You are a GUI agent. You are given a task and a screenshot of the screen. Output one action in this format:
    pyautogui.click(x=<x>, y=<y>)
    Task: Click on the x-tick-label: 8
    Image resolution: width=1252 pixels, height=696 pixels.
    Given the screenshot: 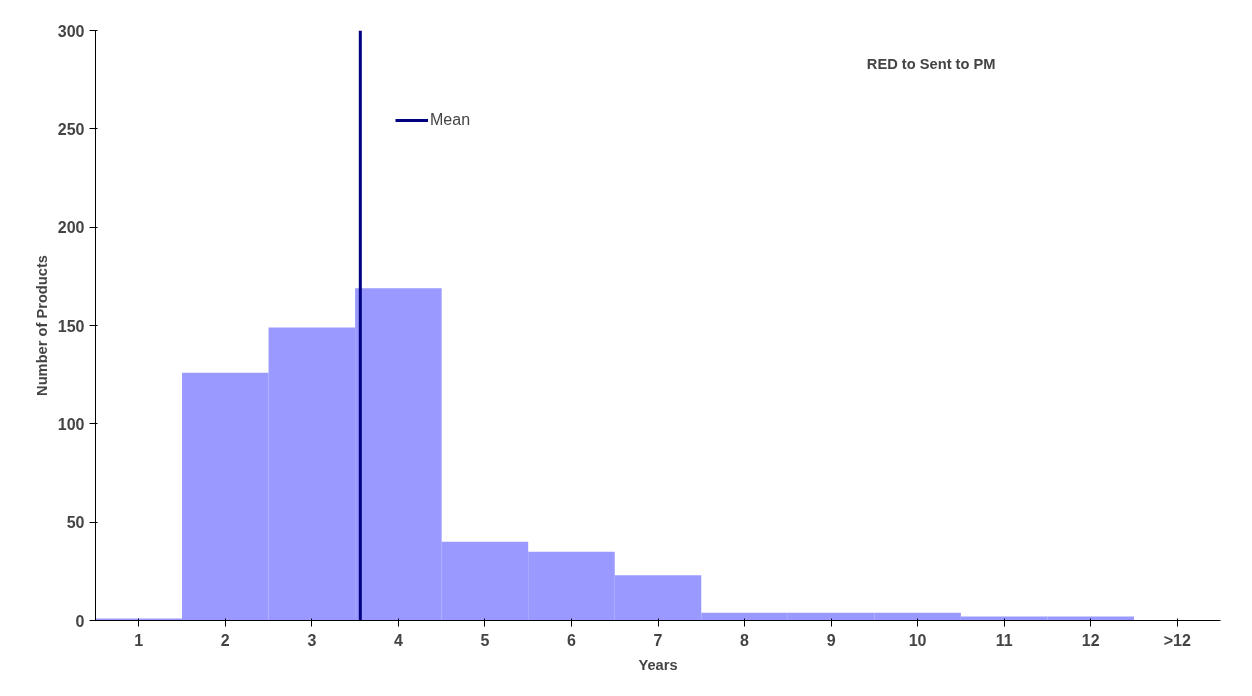 What is the action you would take?
    pyautogui.click(x=745, y=640)
    